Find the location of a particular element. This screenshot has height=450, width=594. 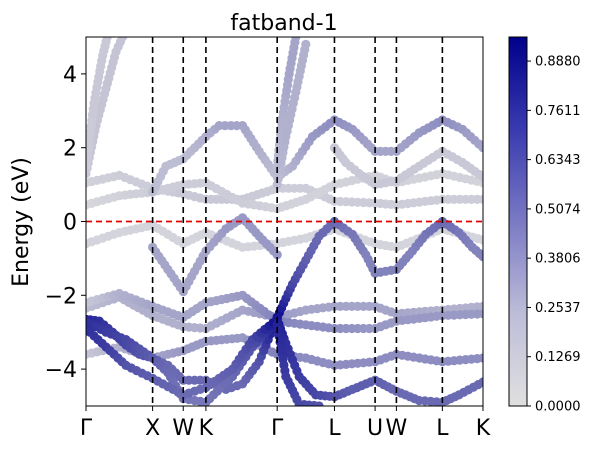

y-axis-ticks: 4 2 0 −2 −4 is located at coordinates (65, 223).